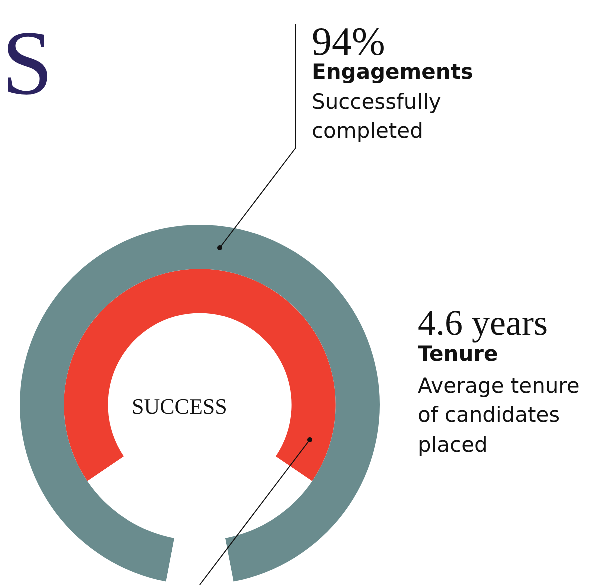 This screenshot has width=602, height=585. Describe the element at coordinates (377, 117) in the screenshot. I see `text: Successfully completed` at that location.